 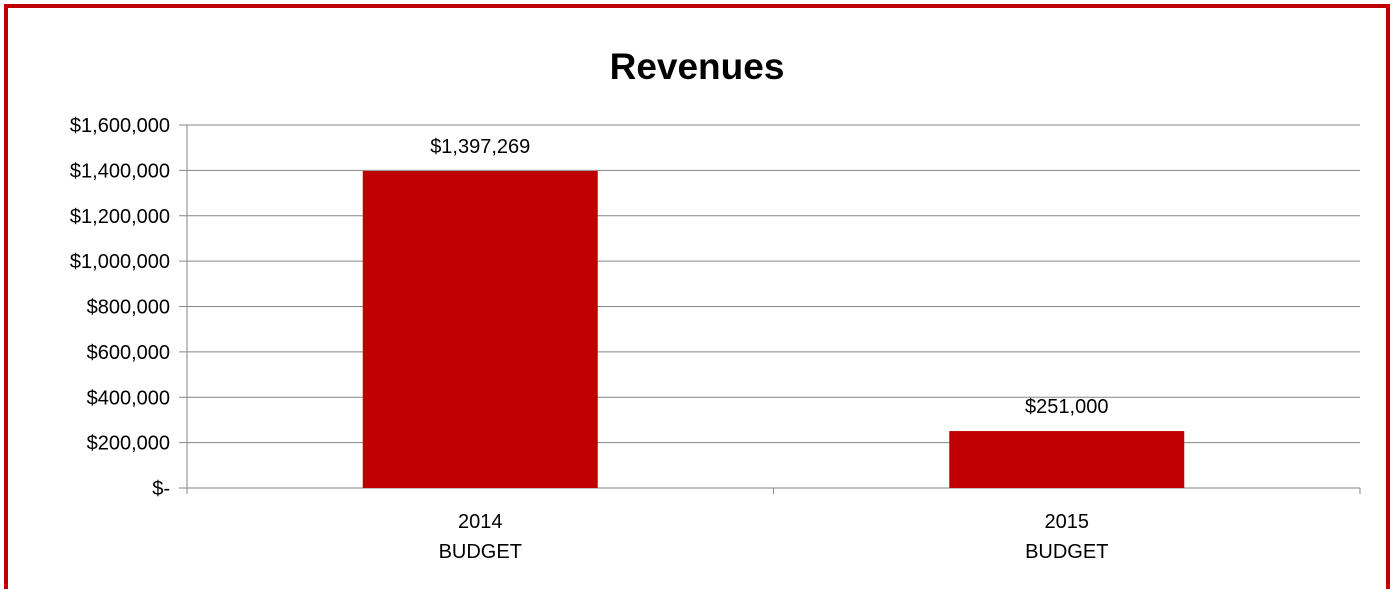 What do you see at coordinates (120, 262) in the screenshot?
I see `y-tick-label: $1,000,000` at bounding box center [120, 262].